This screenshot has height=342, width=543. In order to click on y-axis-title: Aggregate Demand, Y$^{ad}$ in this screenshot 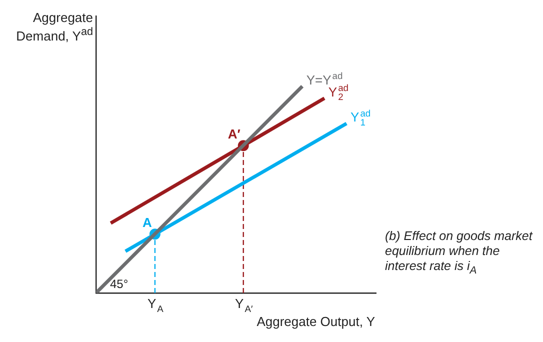, I will do `click(54, 27)`.